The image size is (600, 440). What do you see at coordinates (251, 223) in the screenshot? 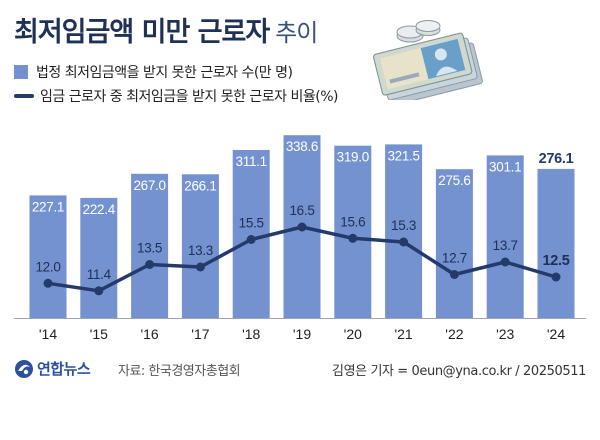
I see `line-value-label: 15.5` at bounding box center [251, 223].